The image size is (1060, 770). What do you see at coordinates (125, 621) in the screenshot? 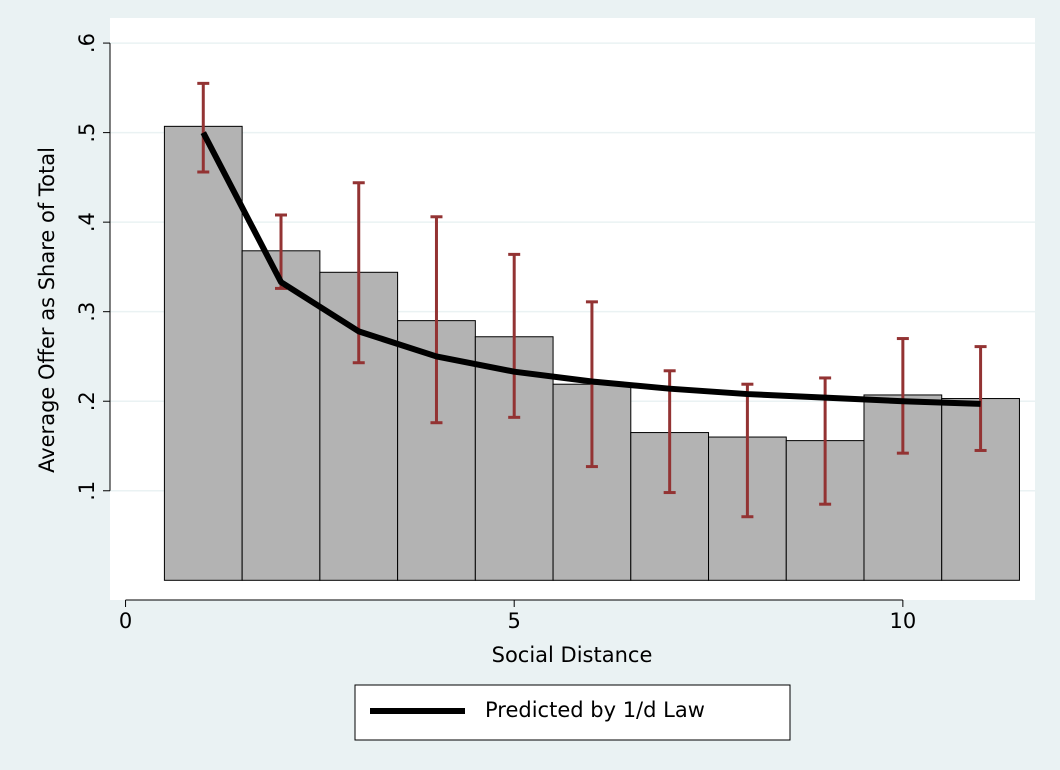
I see `x-tick-label: 0` at bounding box center [125, 621].